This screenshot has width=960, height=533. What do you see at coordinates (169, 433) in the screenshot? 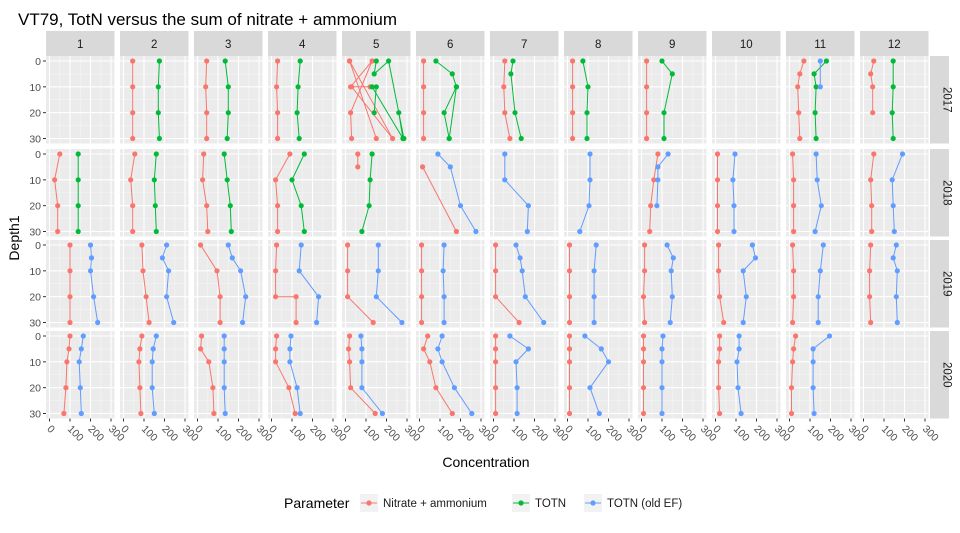
I see `x-tick-label: 200` at bounding box center [169, 433].